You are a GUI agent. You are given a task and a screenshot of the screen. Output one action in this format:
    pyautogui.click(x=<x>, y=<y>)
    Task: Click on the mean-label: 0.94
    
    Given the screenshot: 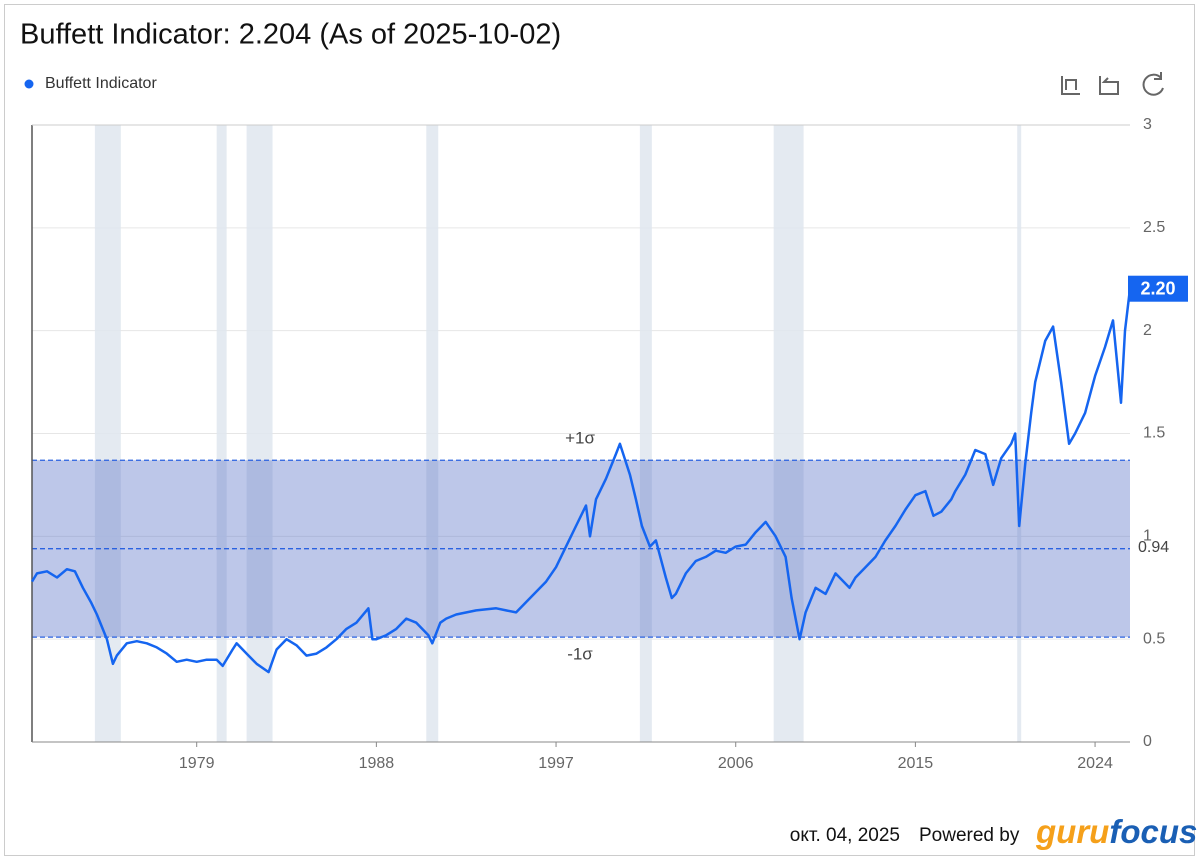 What is the action you would take?
    pyautogui.click(x=1153, y=547)
    